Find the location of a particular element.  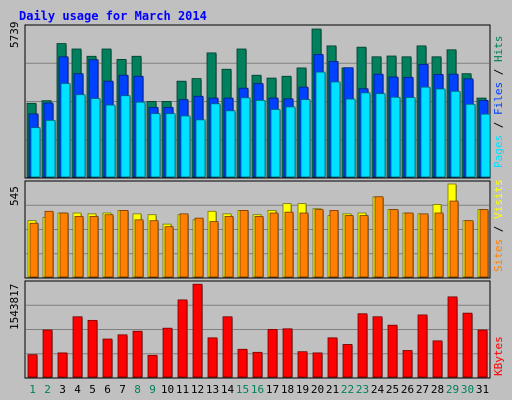

day-label: 28 is located at coordinates (437, 389).